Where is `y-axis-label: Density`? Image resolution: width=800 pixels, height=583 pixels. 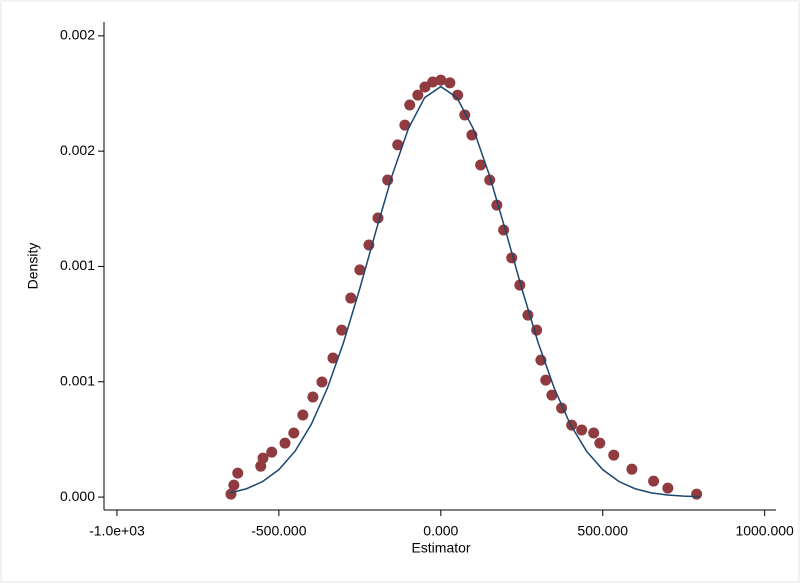 y-axis-label: Density is located at coordinates (33, 266).